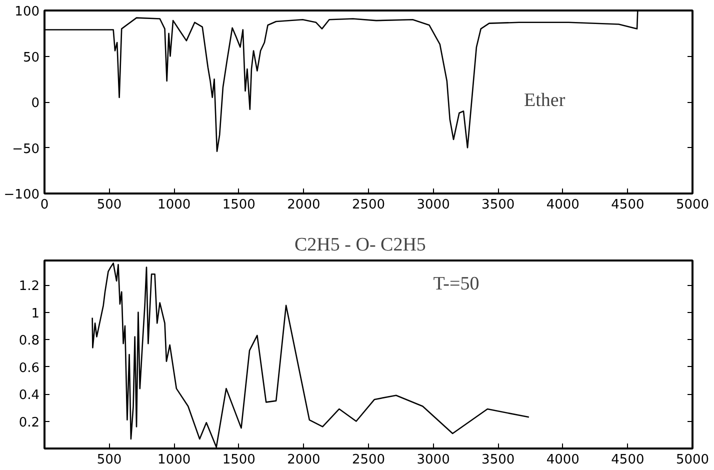 The image size is (714, 470). What do you see at coordinates (35, 103) in the screenshot?
I see `y-tick-label: 0` at bounding box center [35, 103].